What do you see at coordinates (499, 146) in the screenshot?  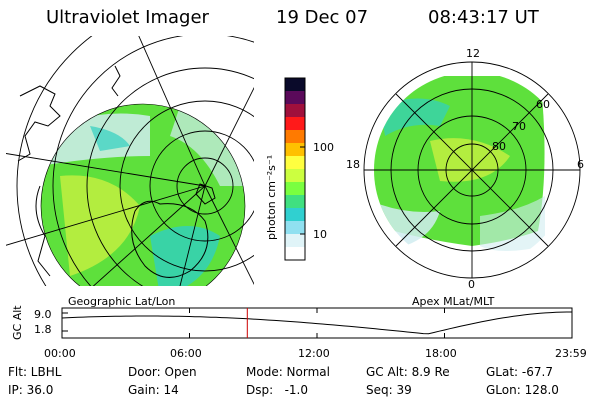 I see `mlat-label-80: 80` at bounding box center [499, 146].